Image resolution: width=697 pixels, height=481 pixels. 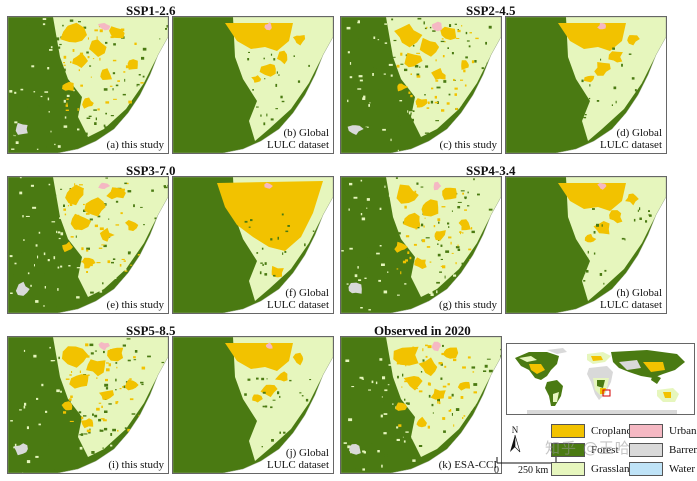 What do you see at coordinates (568, 469) in the screenshot?
I see `legend-swatch-grassland` at bounding box center [568, 469].